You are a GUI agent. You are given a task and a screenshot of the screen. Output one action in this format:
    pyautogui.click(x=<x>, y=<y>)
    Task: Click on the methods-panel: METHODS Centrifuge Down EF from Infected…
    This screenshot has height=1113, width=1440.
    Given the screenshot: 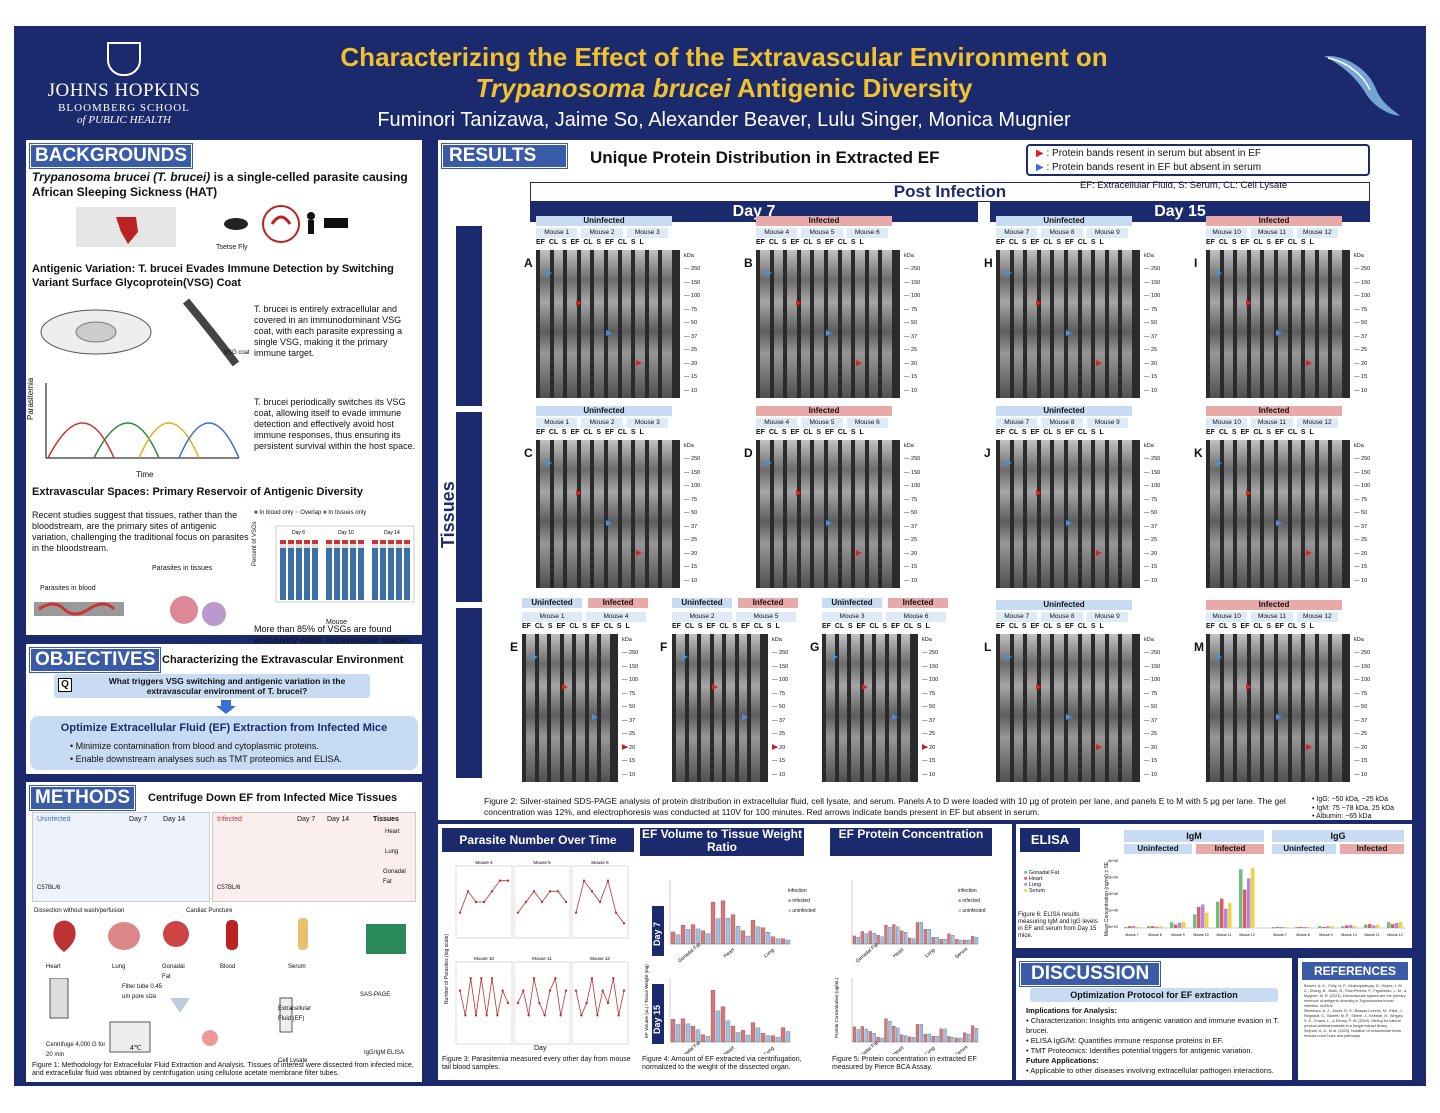 What is the action you would take?
    pyautogui.click(x=224, y=932)
    